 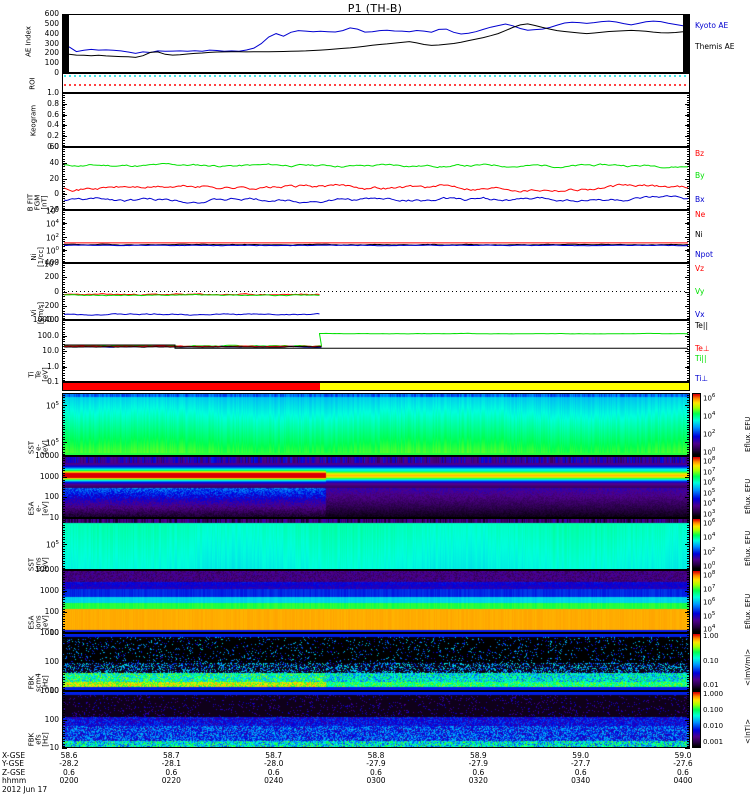 What do you see at coordinates (713, 726) in the screenshot?
I see `colorbar-tick-label: 0.010` at bounding box center [713, 726].